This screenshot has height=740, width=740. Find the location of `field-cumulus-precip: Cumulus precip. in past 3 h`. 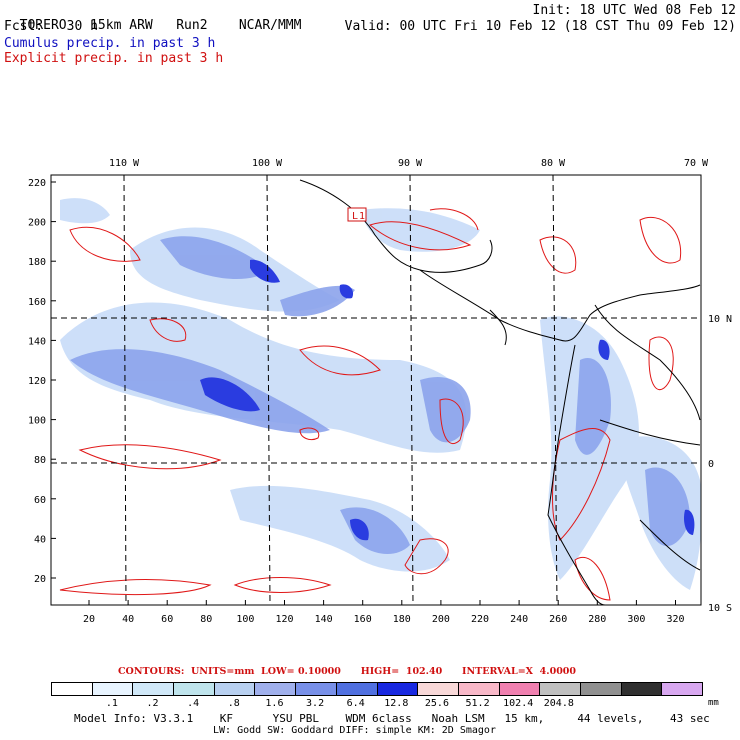

field-cumulus-precip: Cumulus precip. in past 3 h is located at coordinates (110, 43).